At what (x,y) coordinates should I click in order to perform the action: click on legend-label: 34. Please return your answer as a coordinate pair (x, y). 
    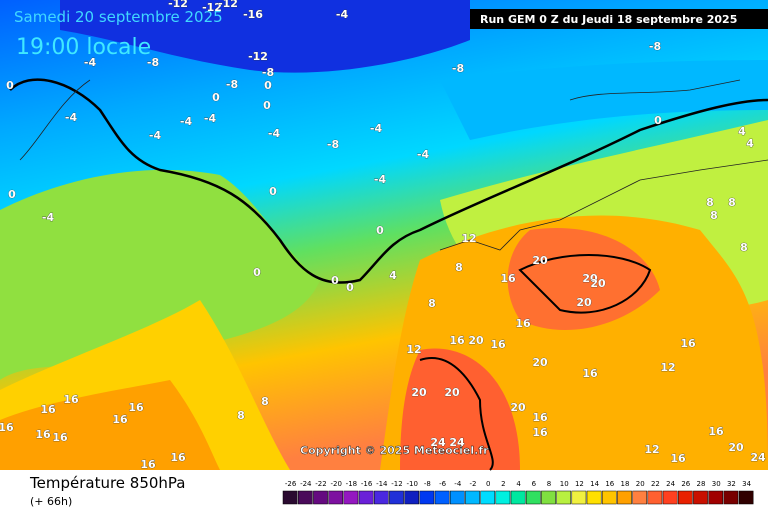
    Looking at the image, I should click on (746, 484).